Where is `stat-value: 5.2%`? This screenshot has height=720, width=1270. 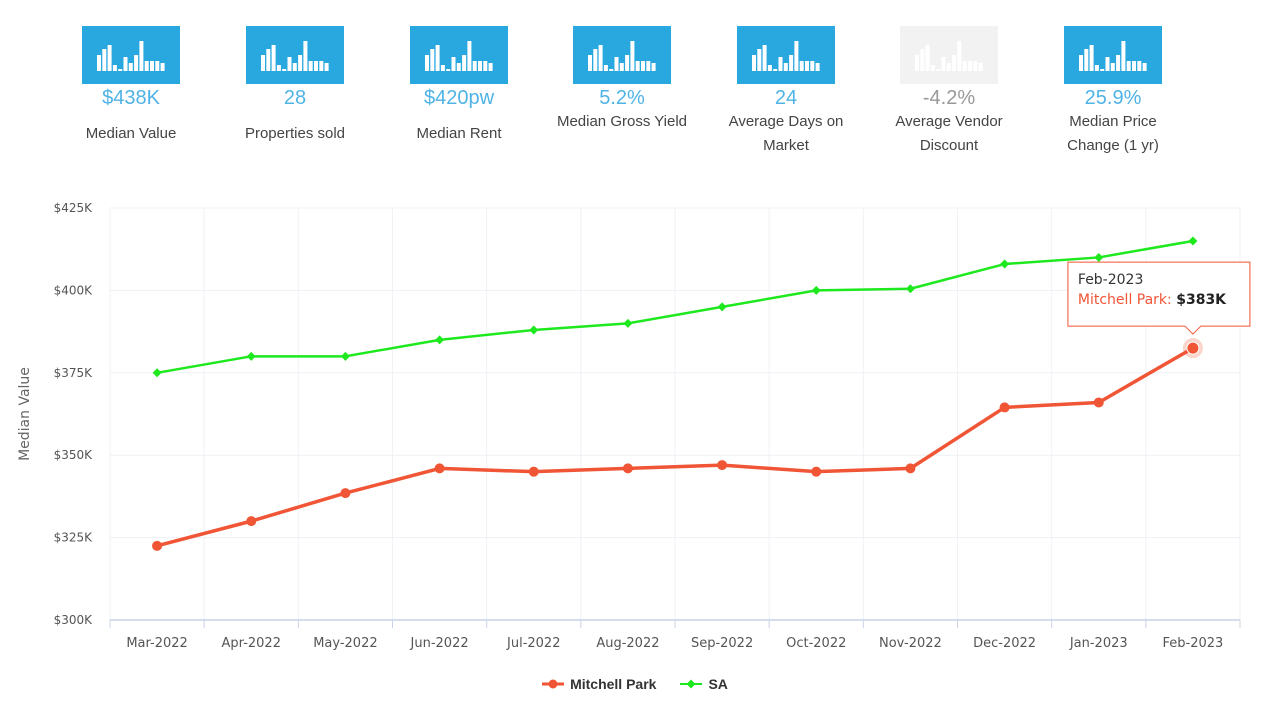 stat-value: 5.2% is located at coordinates (622, 98).